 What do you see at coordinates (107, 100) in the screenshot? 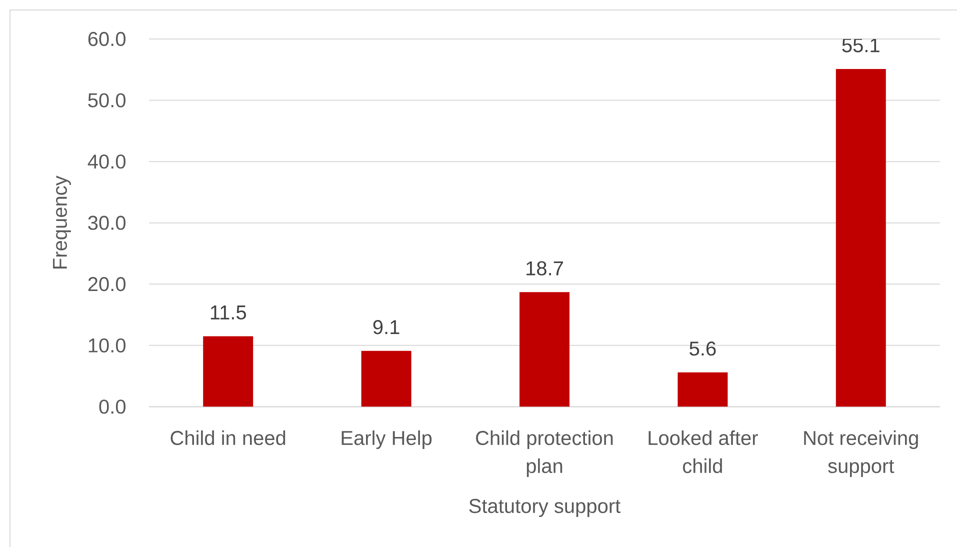
I see `y-tick-label: 50.0` at bounding box center [107, 100].